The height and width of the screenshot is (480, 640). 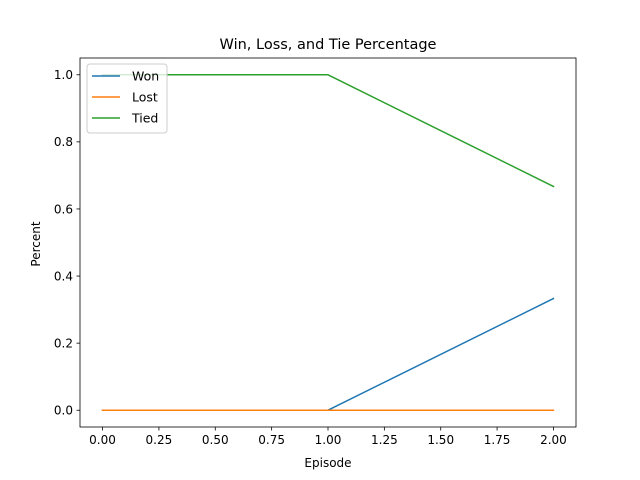 What do you see at coordinates (63, 209) in the screenshot?
I see `y-tick-label: 0.6` at bounding box center [63, 209].